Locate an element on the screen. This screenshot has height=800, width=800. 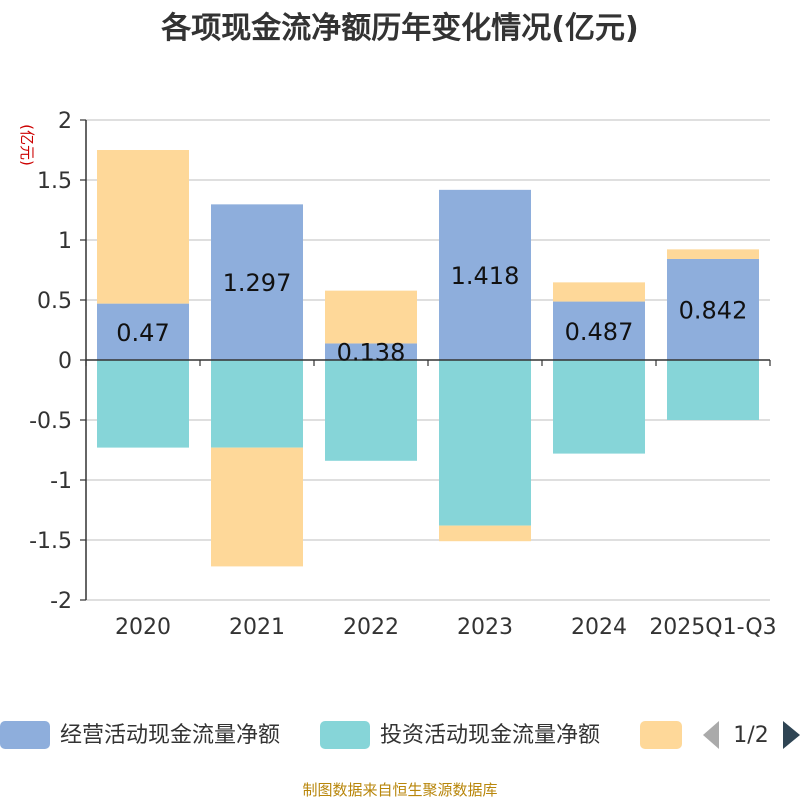
legend-page-indicator: 1/2 is located at coordinates (750, 735).